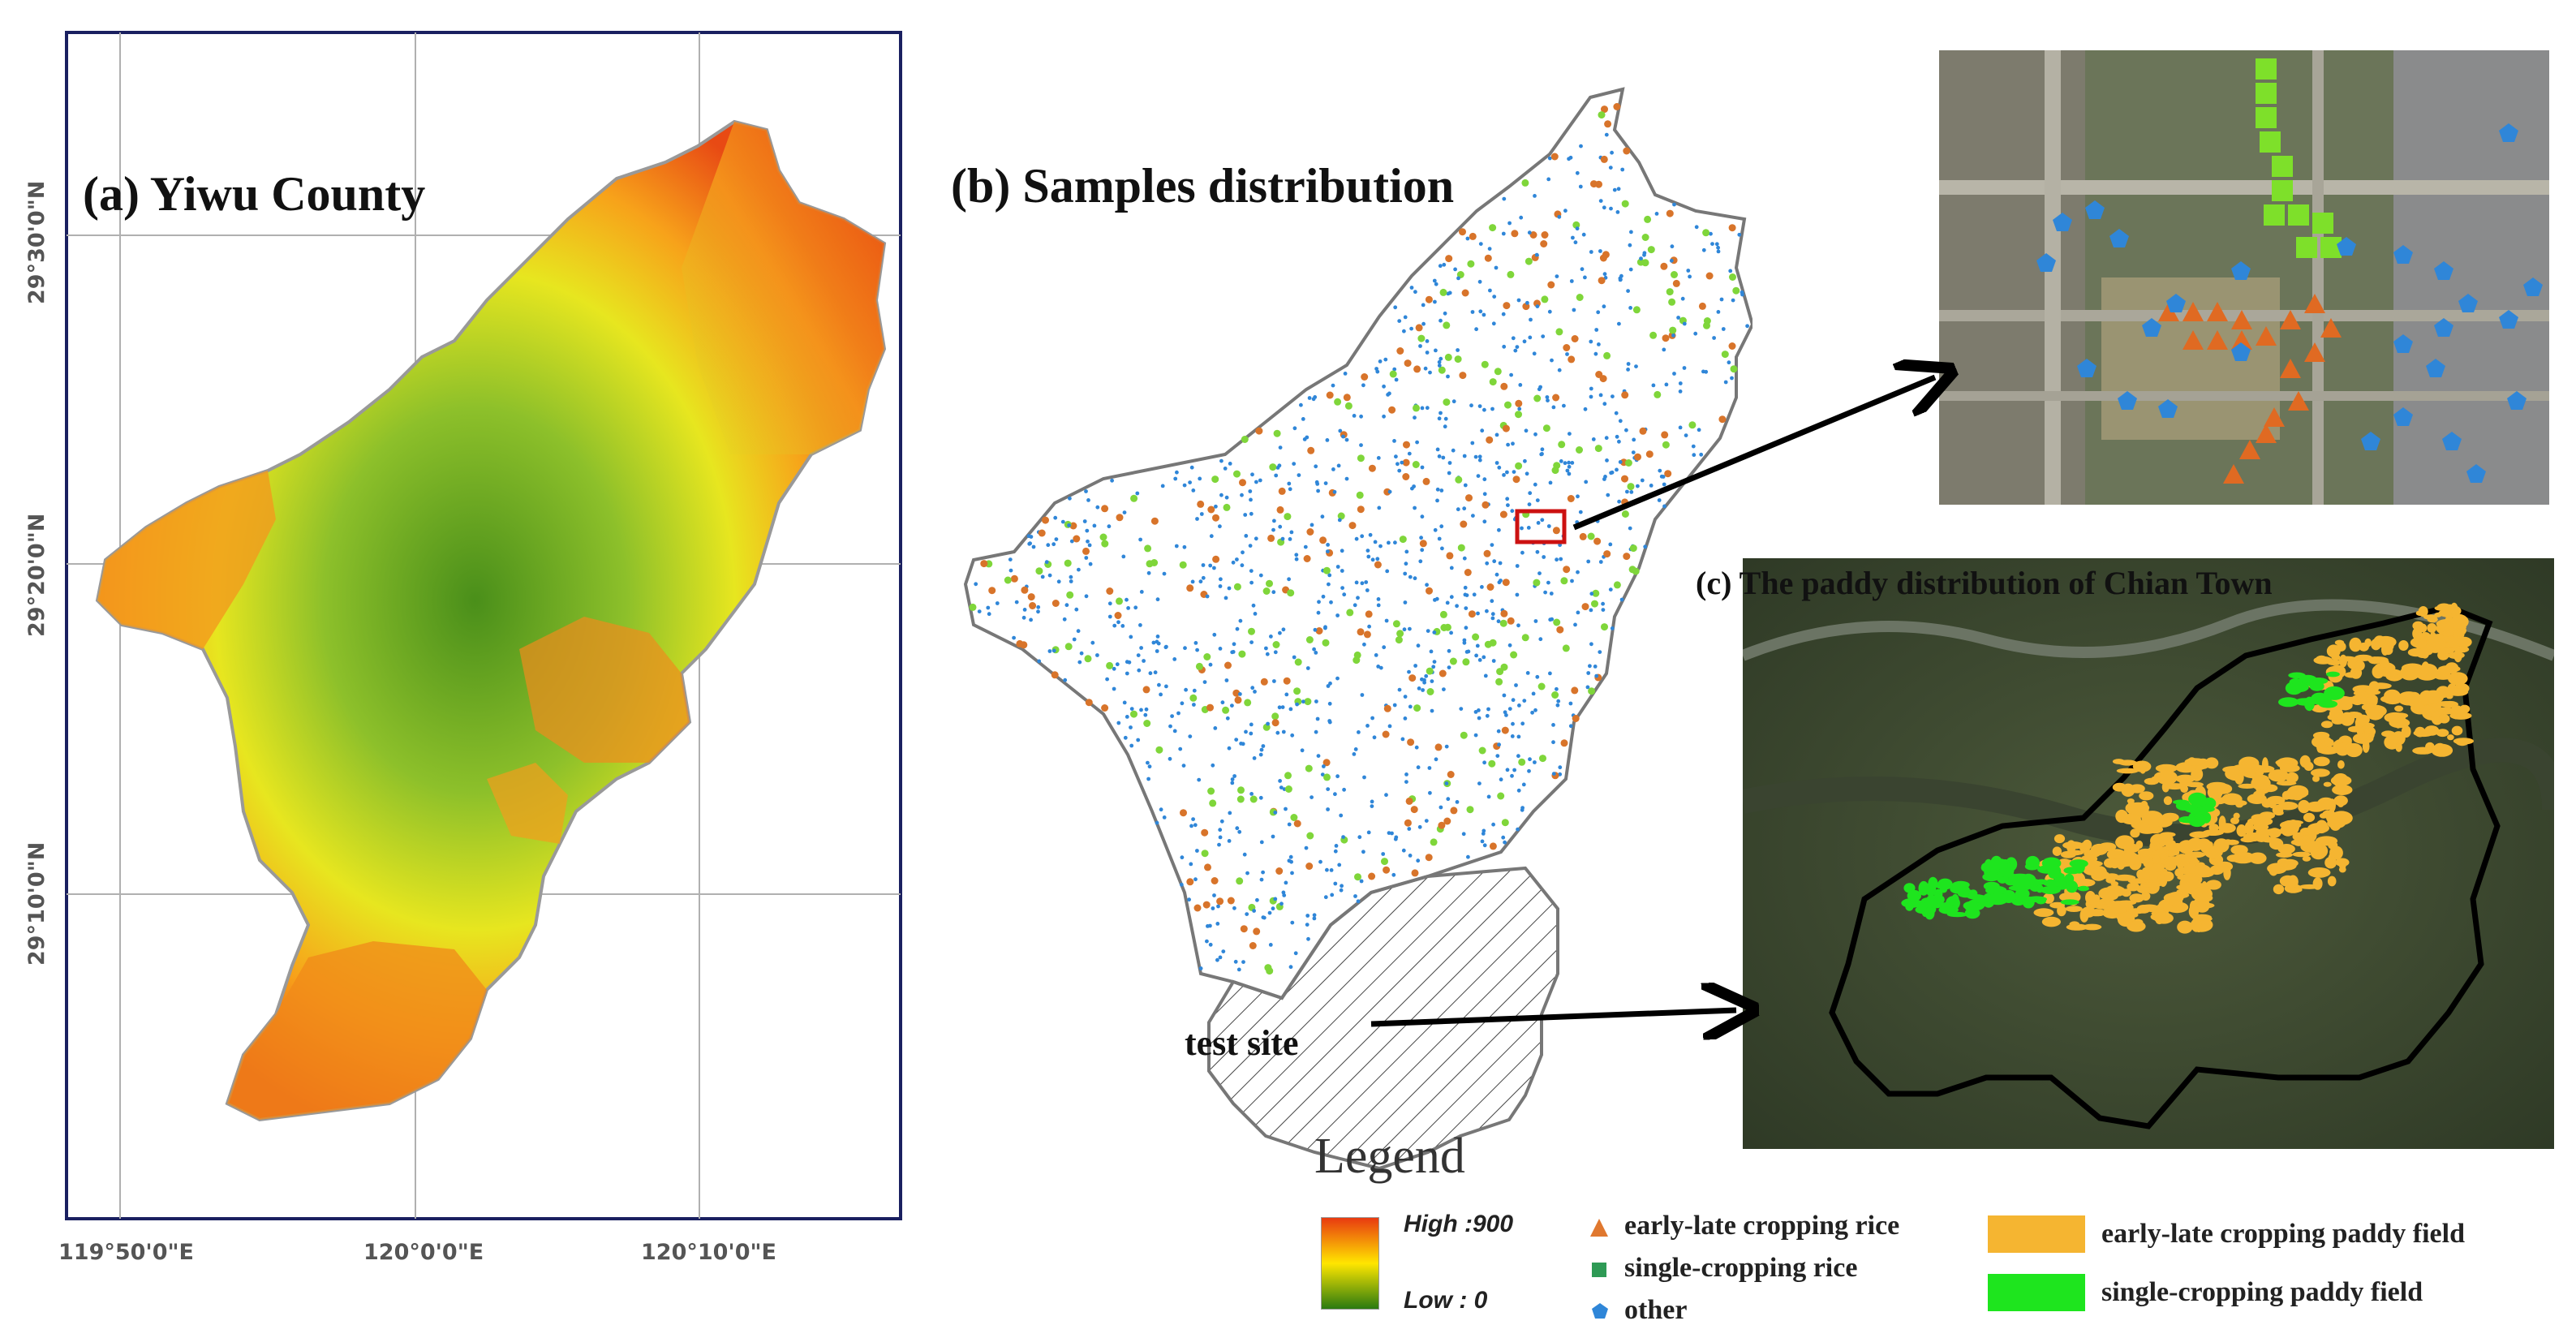 The image size is (2576, 1338). I want to click on pentagon-icon, so click(1600, 1311).